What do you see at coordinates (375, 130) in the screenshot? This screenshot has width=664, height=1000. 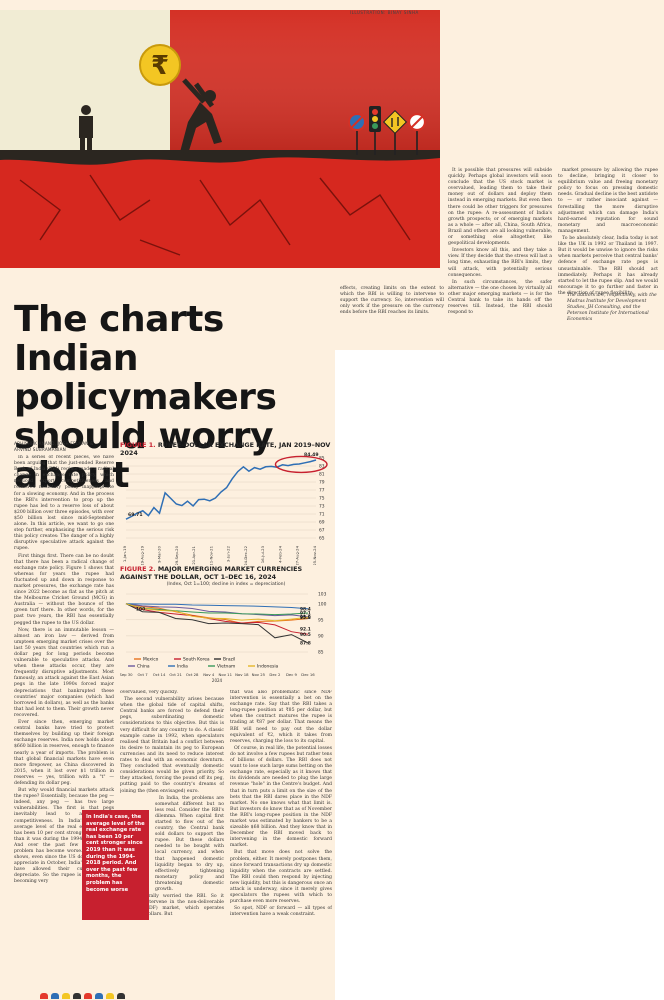 I see `traffic-light-icon` at bounding box center [375, 130].